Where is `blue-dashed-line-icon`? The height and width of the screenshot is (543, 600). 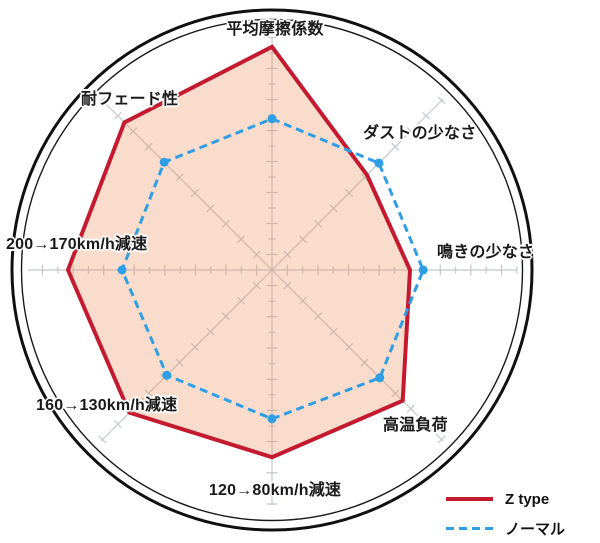 blue-dashed-line-icon is located at coordinates (469, 528).